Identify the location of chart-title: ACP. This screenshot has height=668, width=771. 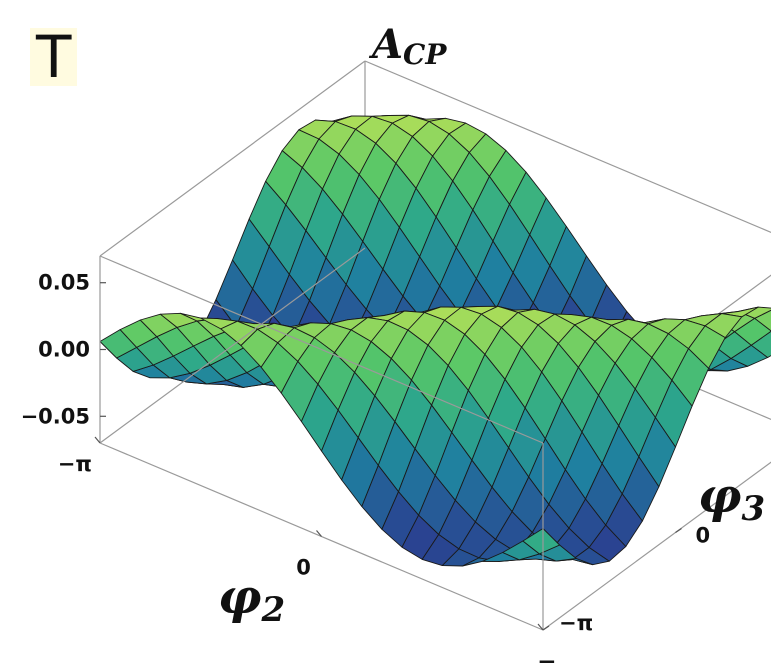
(407, 46).